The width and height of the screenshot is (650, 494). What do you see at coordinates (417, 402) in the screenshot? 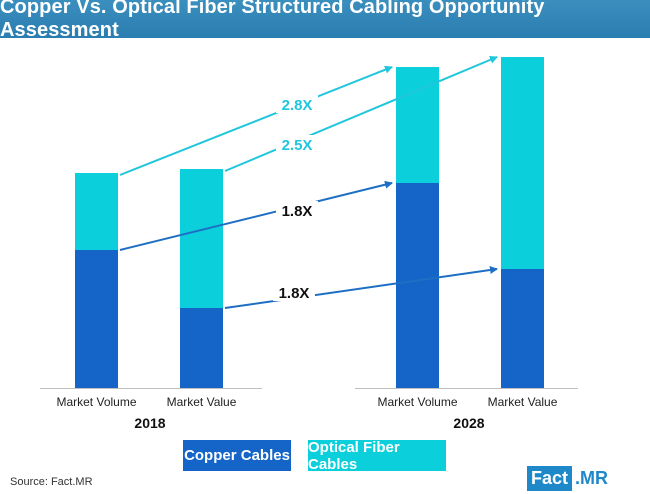
I see `category-label-2: Market Volume` at bounding box center [417, 402].